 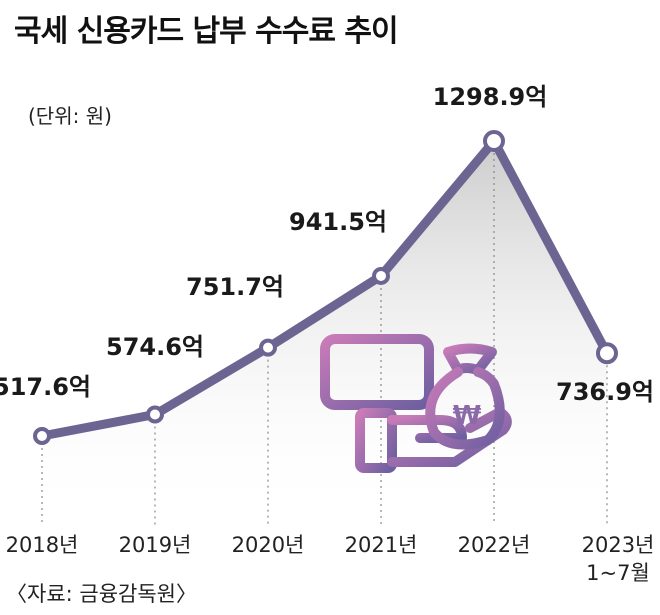 I want to click on value-label: 736.9억, so click(x=605, y=392).